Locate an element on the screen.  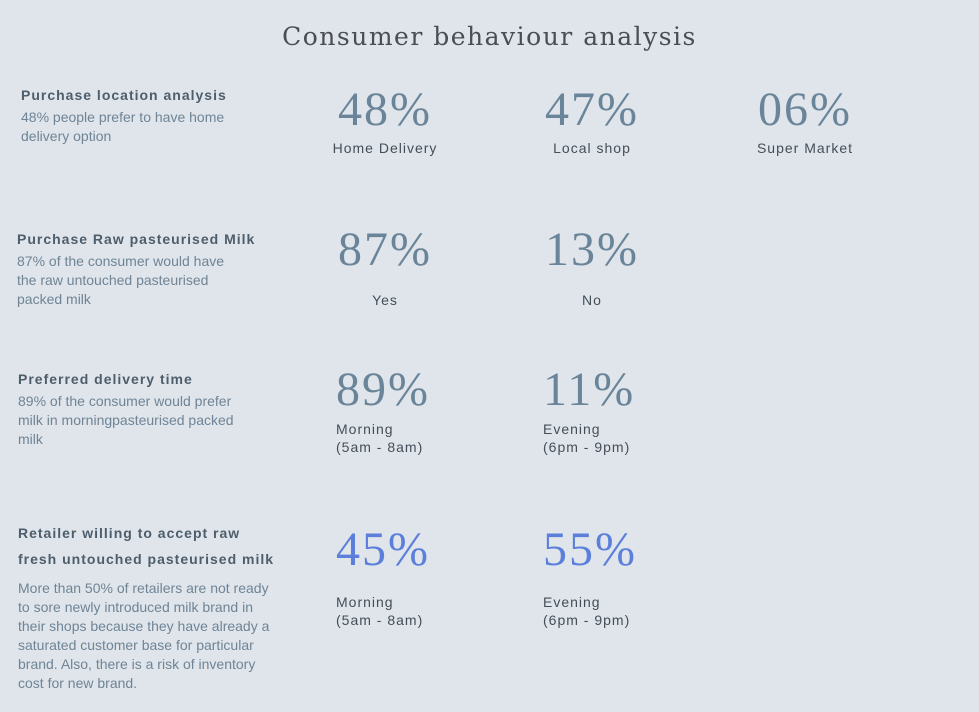
stat-label: Super Market is located at coordinates (805, 148).